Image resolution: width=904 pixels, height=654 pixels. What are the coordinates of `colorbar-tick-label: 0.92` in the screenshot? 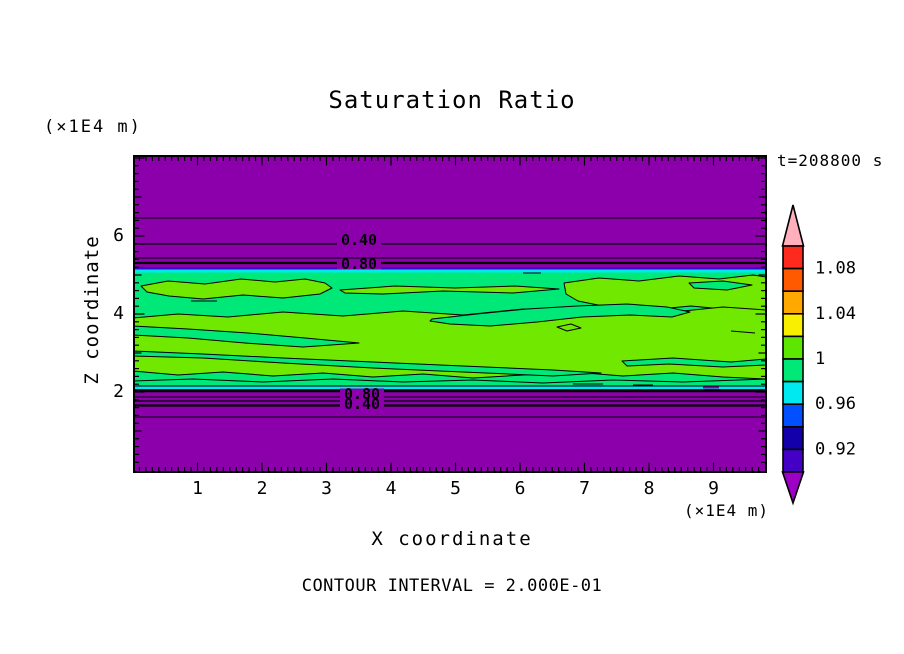 It's located at (835, 449).